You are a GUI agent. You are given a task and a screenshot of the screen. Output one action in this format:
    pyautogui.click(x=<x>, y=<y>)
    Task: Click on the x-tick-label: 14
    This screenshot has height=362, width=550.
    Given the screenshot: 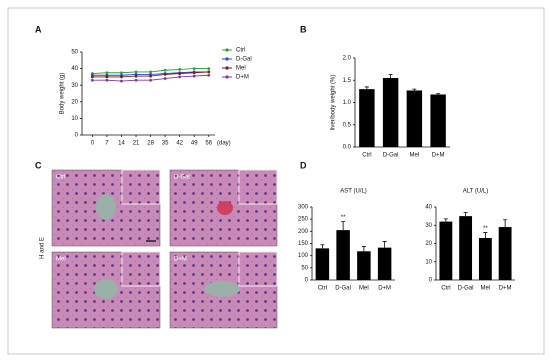 What is the action you would take?
    pyautogui.click(x=121, y=144)
    